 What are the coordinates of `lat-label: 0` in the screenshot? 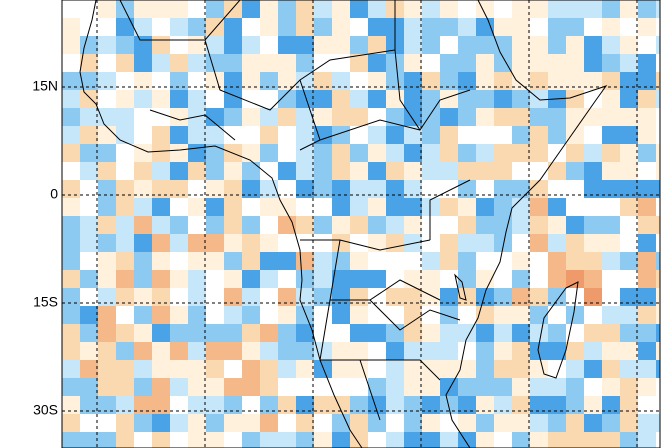 It's located at (54, 194).